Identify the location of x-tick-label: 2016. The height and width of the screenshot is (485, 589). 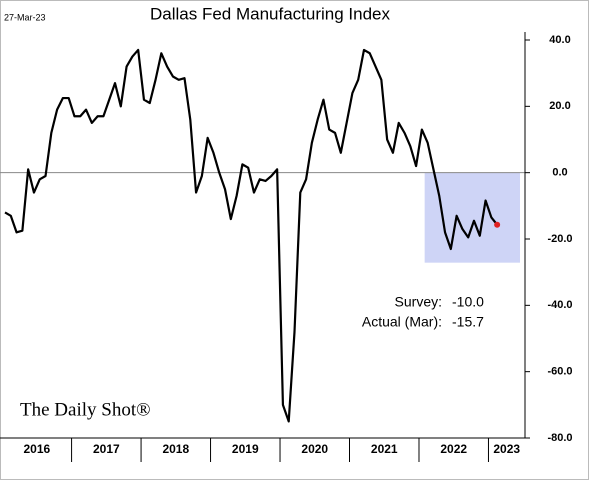
(36, 449).